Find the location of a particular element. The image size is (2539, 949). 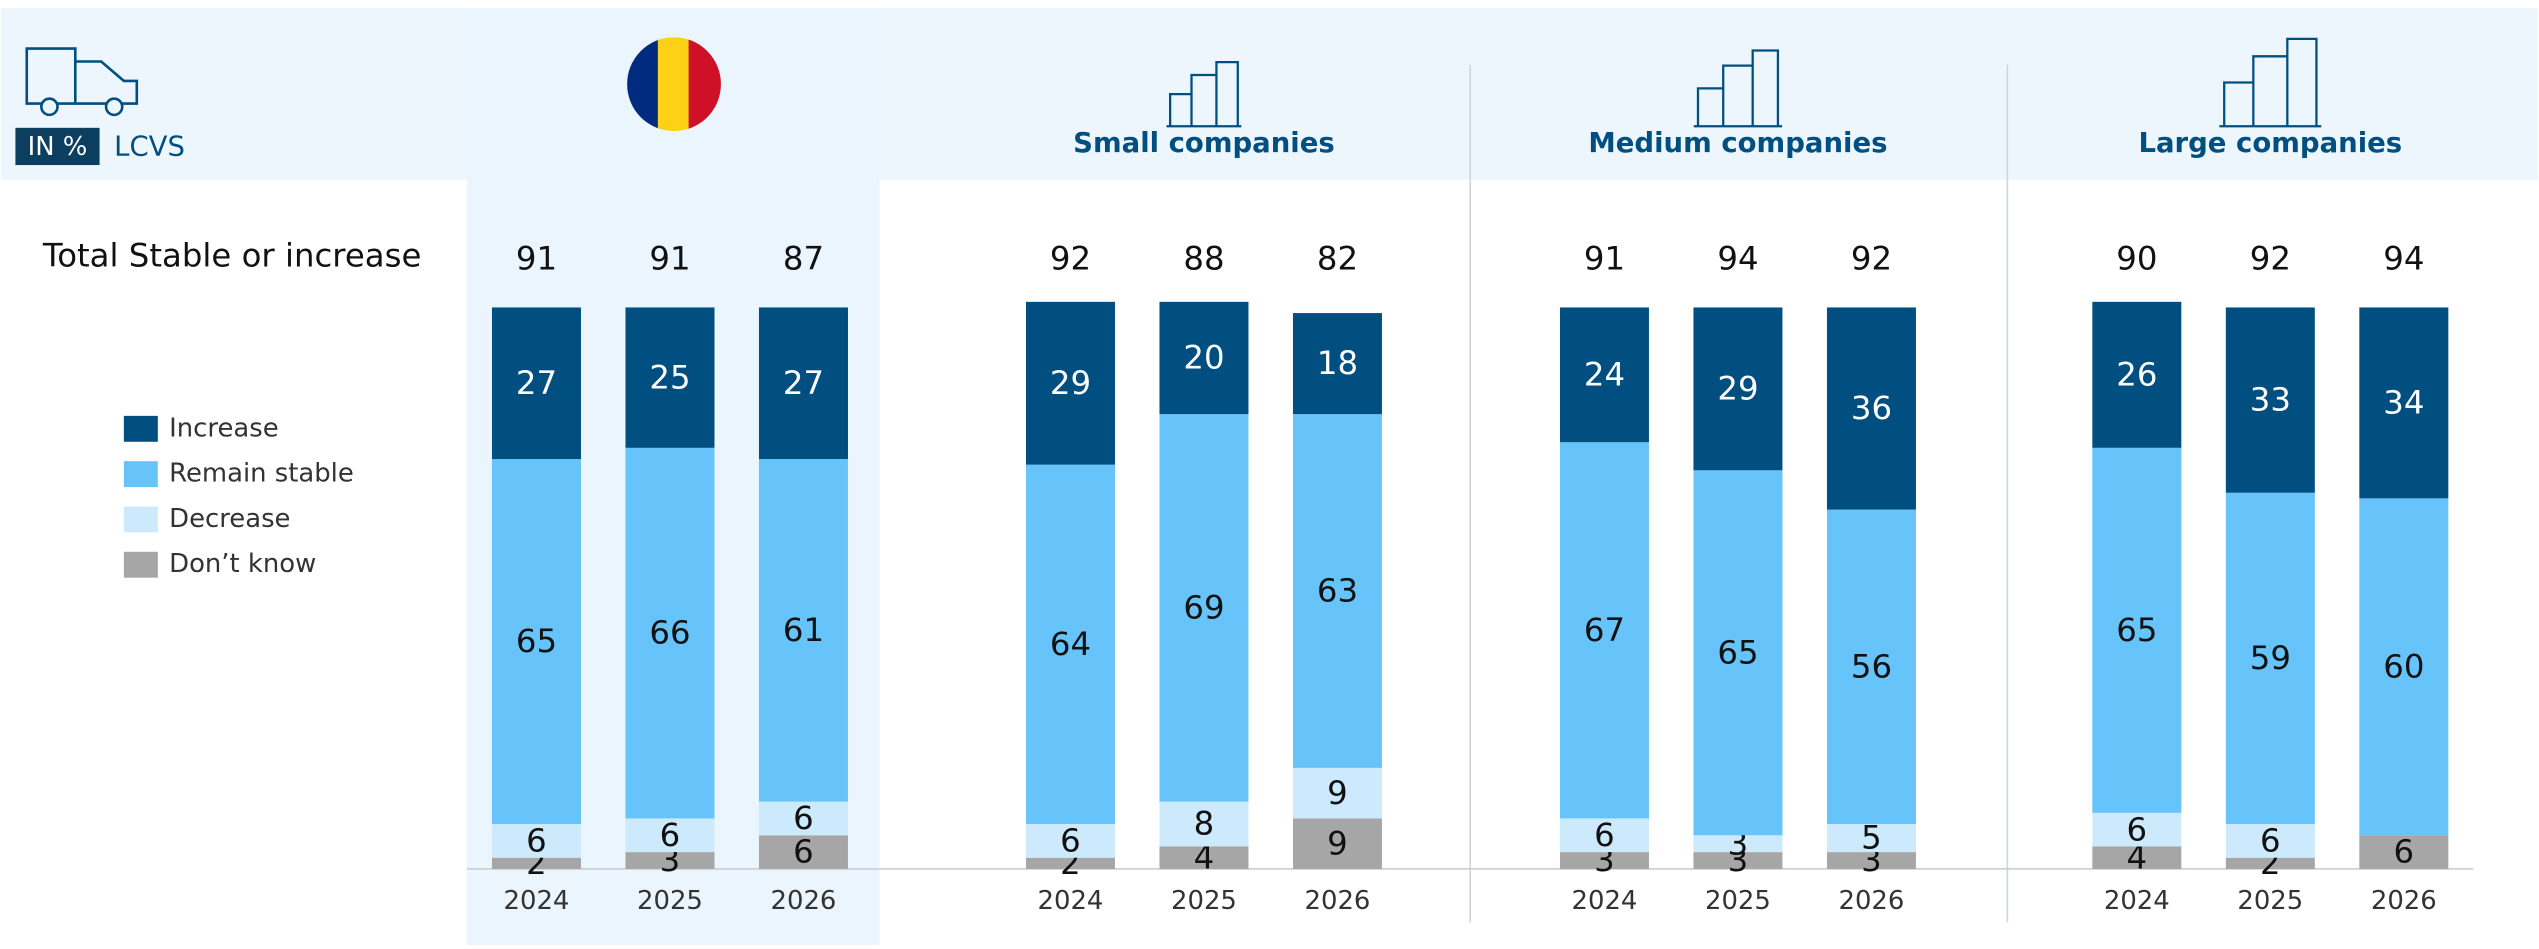

group-label: Small companies is located at coordinates (1204, 143).